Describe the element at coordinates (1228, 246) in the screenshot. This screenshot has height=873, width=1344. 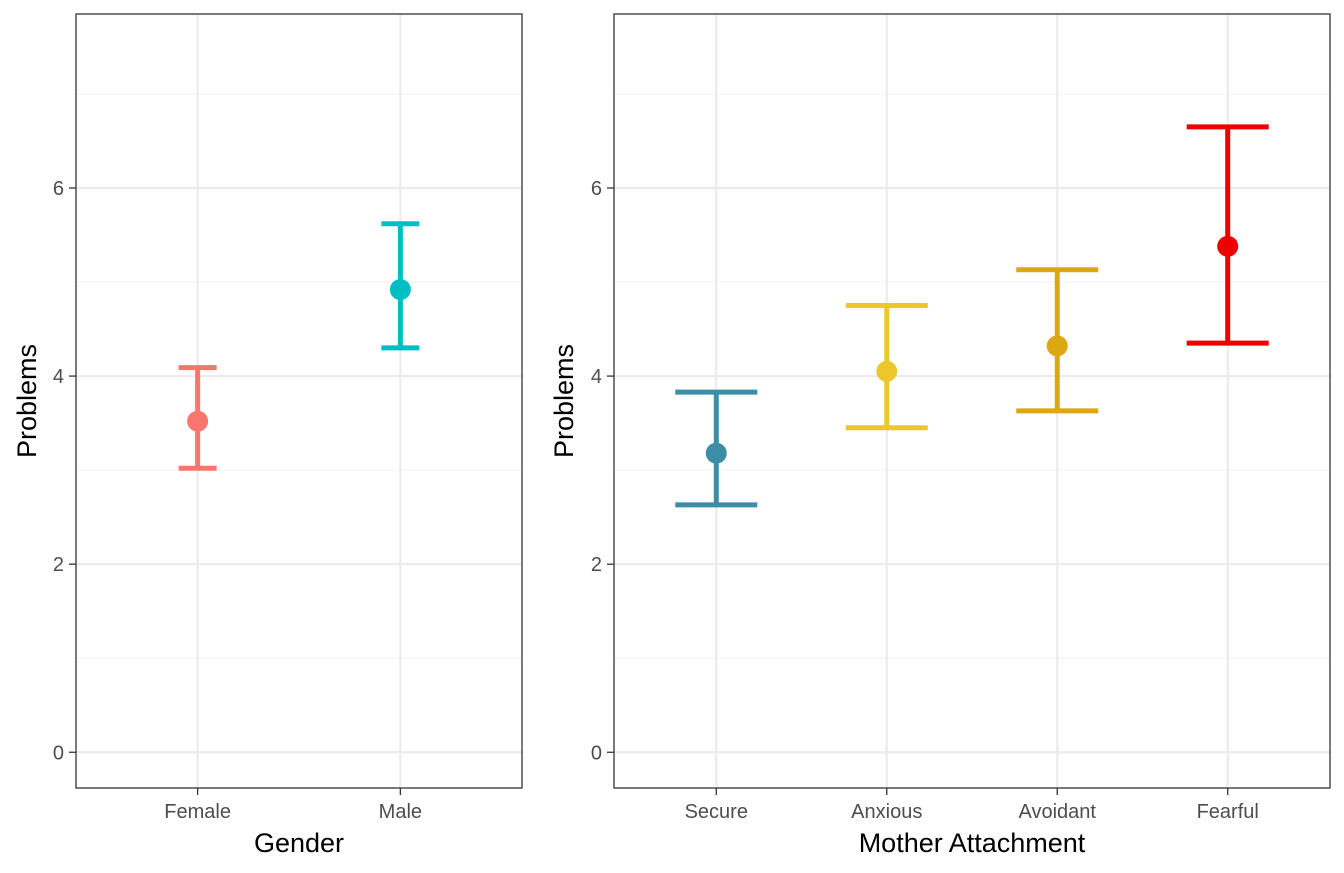
I see `point-fearful` at that location.